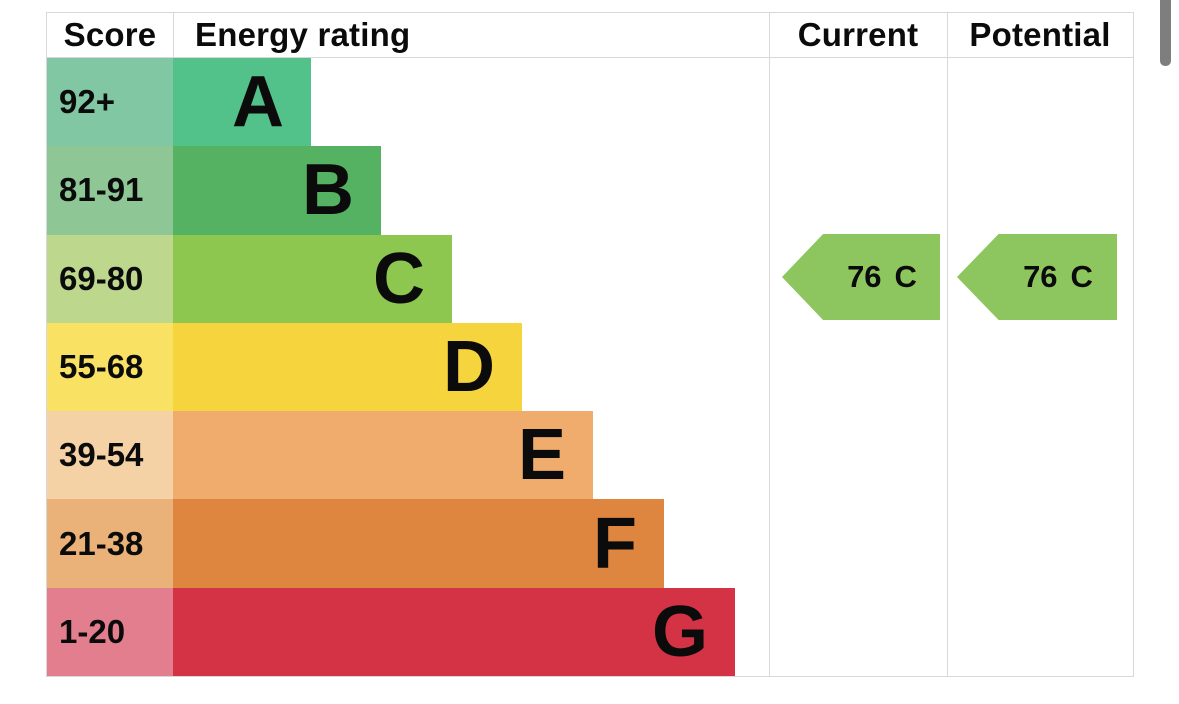 This screenshot has width=1179, height=704. I want to click on band-row-f: 21-38 F, so click(590, 543).